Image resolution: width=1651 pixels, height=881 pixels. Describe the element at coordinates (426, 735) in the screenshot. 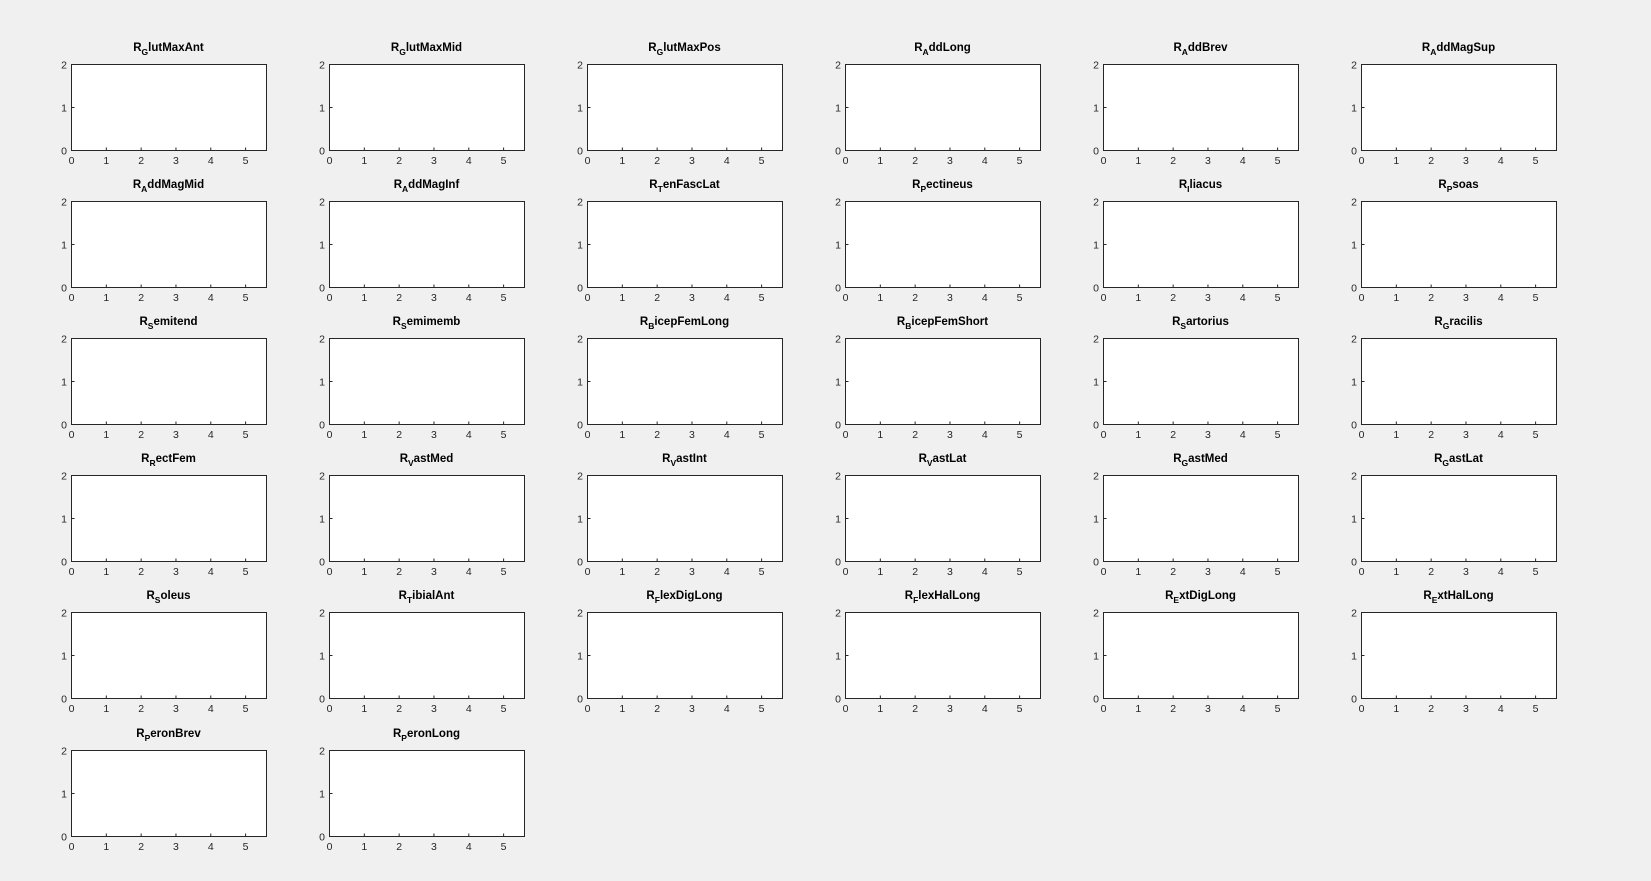

I see `subplot-title: RPeronLong` at that location.